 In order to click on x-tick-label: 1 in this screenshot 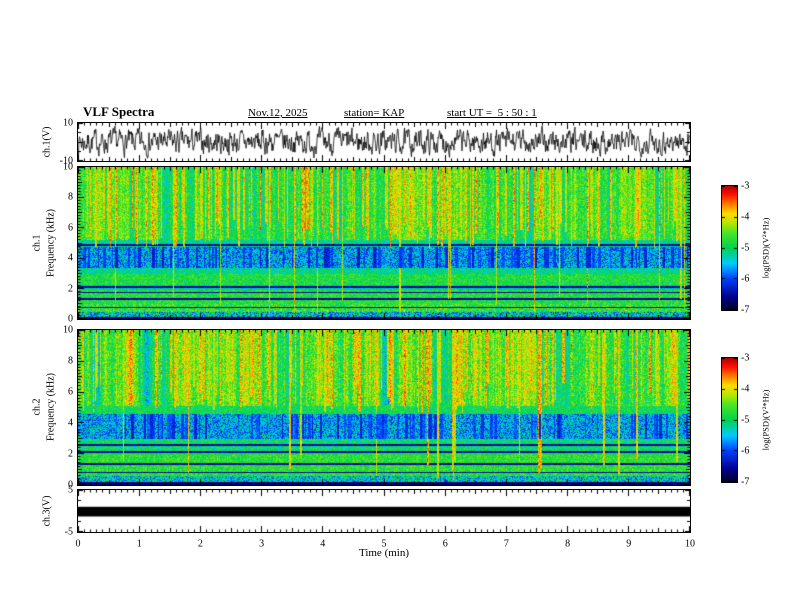, I will do `click(139, 544)`.